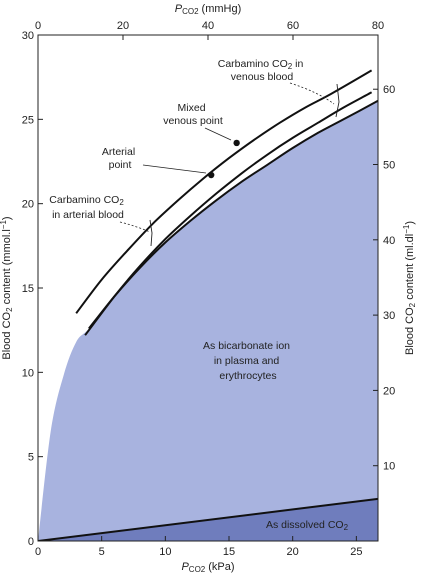  I want to click on bottom-tick-label: 5, so click(102, 552).